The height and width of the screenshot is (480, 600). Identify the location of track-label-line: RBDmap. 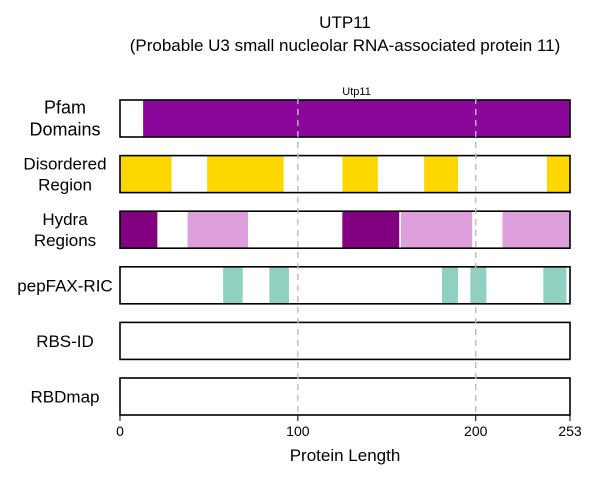
(65, 397).